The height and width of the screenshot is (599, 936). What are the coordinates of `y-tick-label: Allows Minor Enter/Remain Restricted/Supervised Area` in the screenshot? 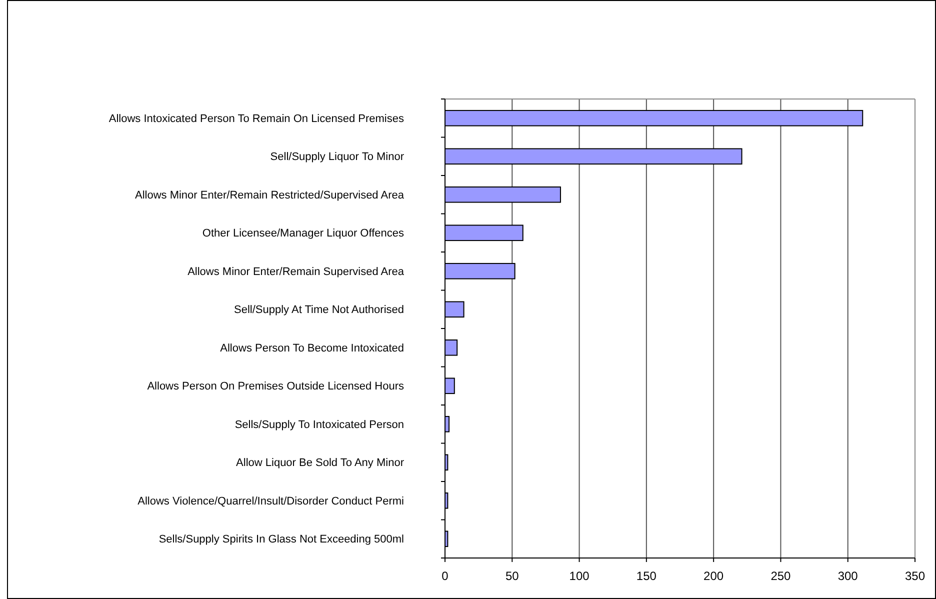 It's located at (269, 195).